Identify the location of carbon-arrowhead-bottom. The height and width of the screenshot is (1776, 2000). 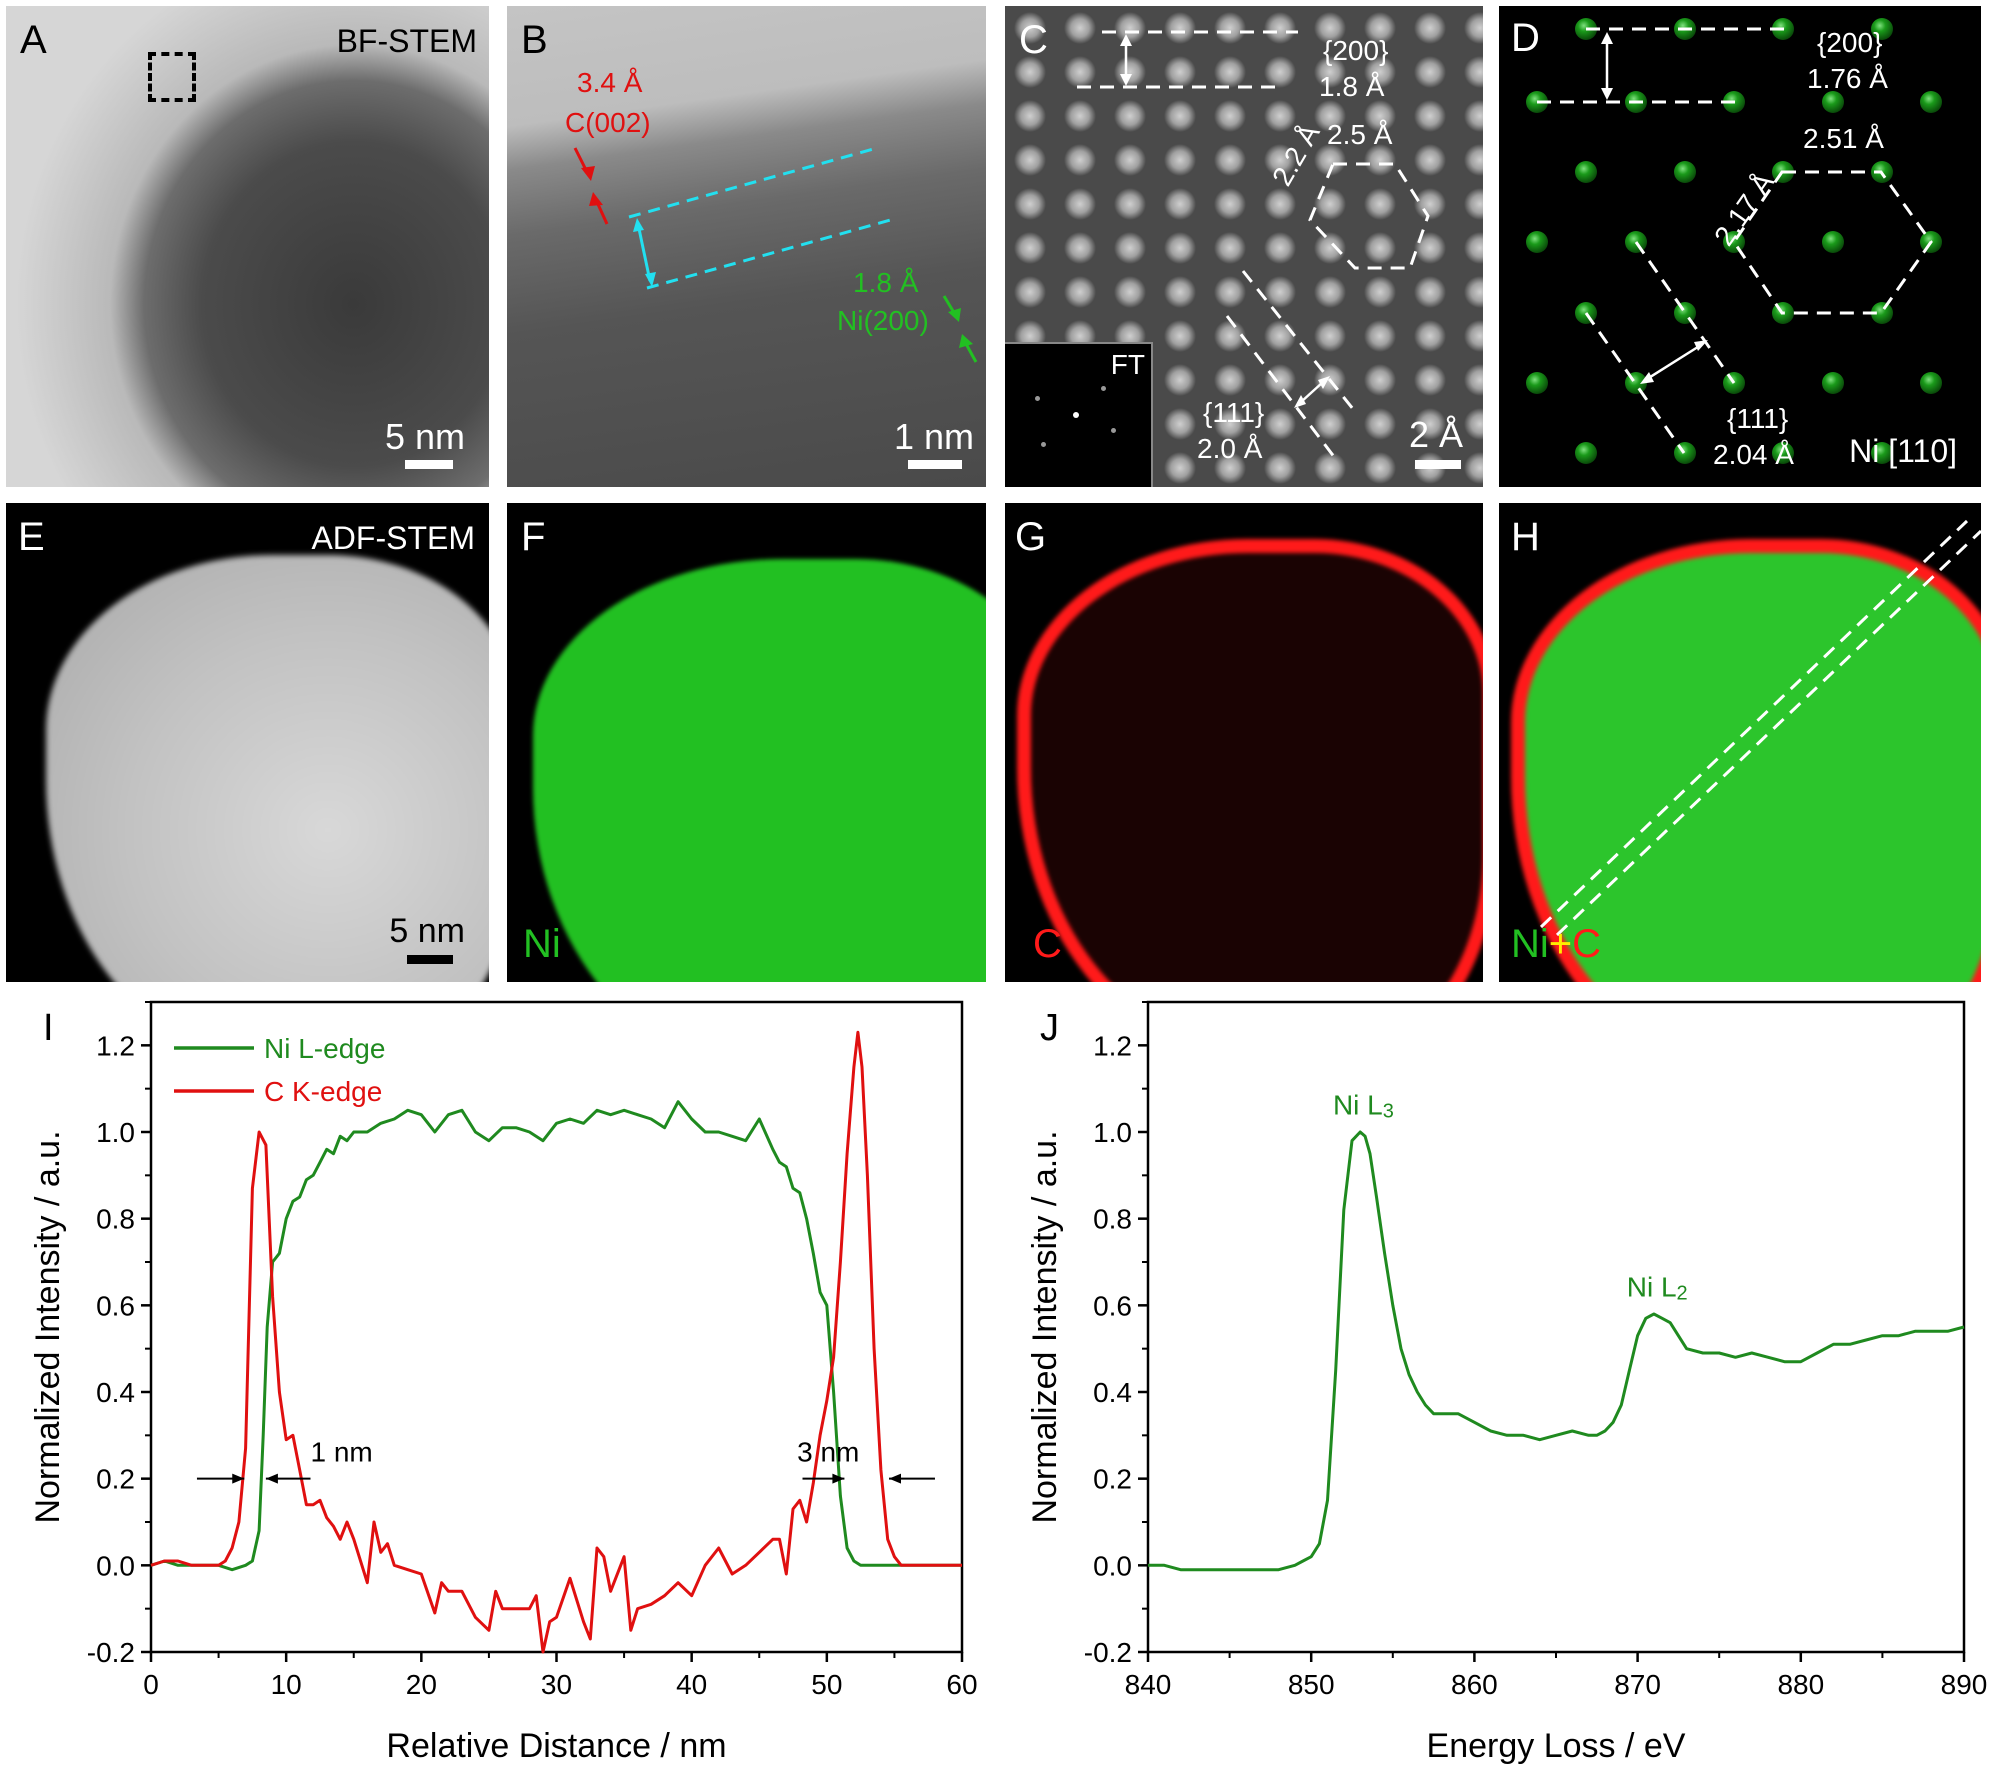
(596, 199).